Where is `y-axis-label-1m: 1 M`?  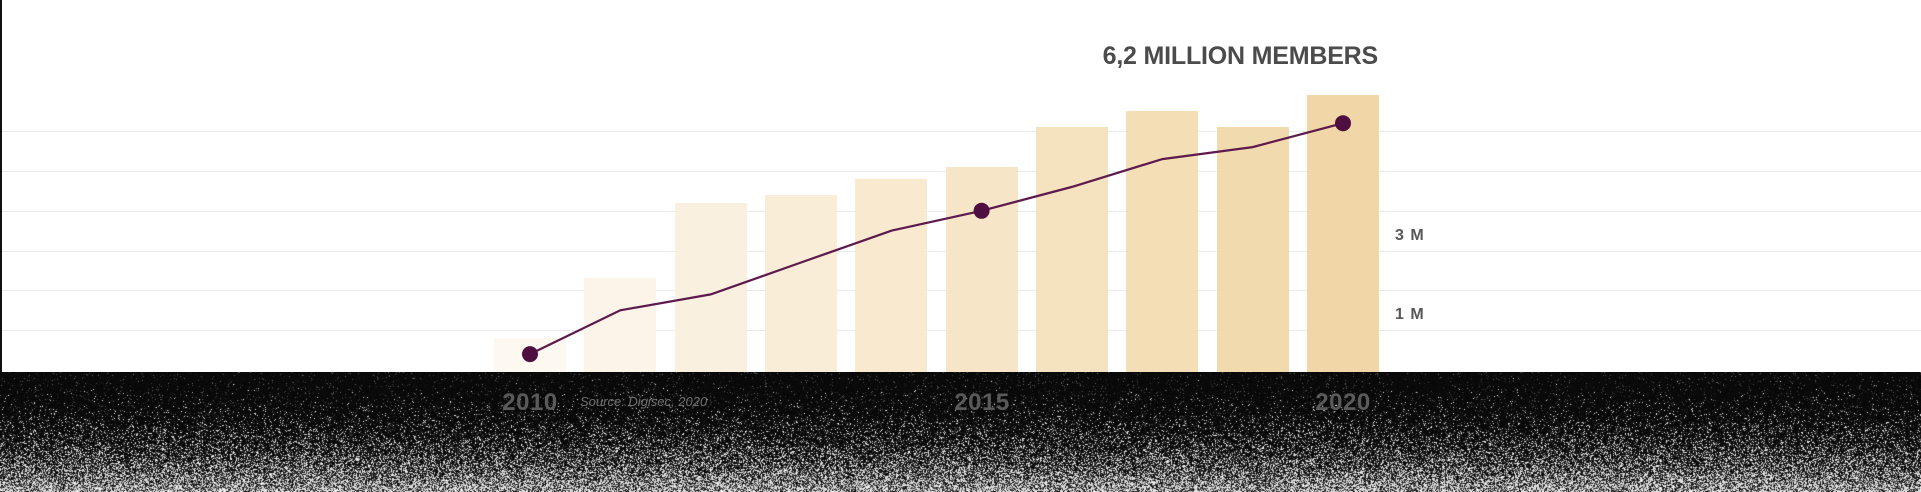
y-axis-label-1m: 1 M is located at coordinates (1410, 314).